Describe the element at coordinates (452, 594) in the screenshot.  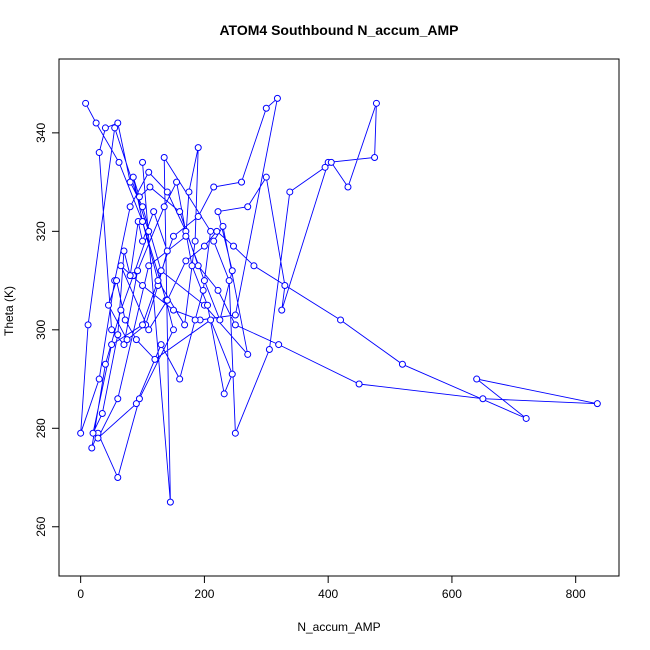
I see `x-tick-label: 600` at that location.